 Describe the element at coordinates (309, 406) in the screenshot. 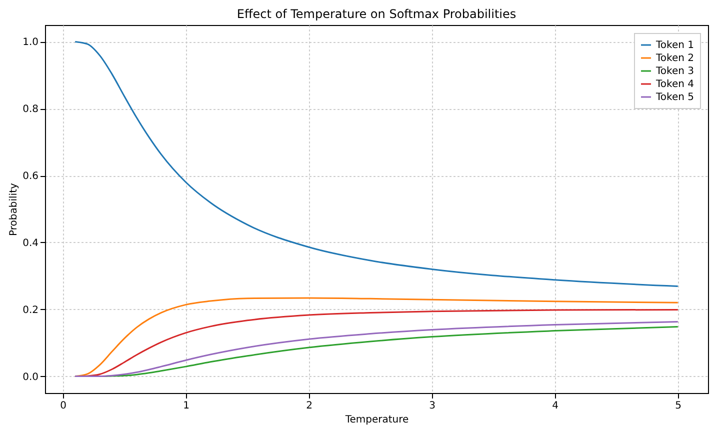

I see `x-tick-label: 2` at that location.